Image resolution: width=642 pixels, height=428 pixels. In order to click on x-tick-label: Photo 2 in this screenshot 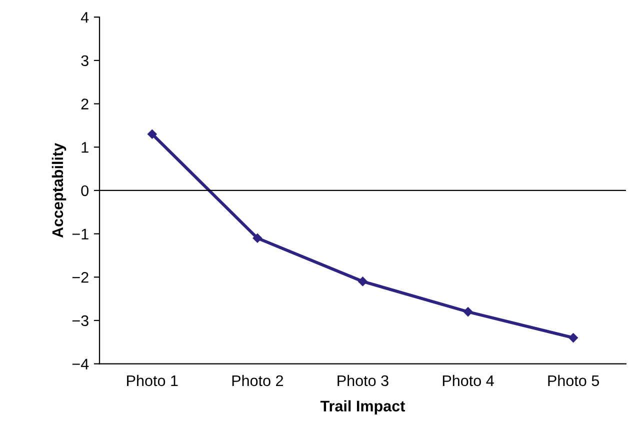, I will do `click(258, 380)`.